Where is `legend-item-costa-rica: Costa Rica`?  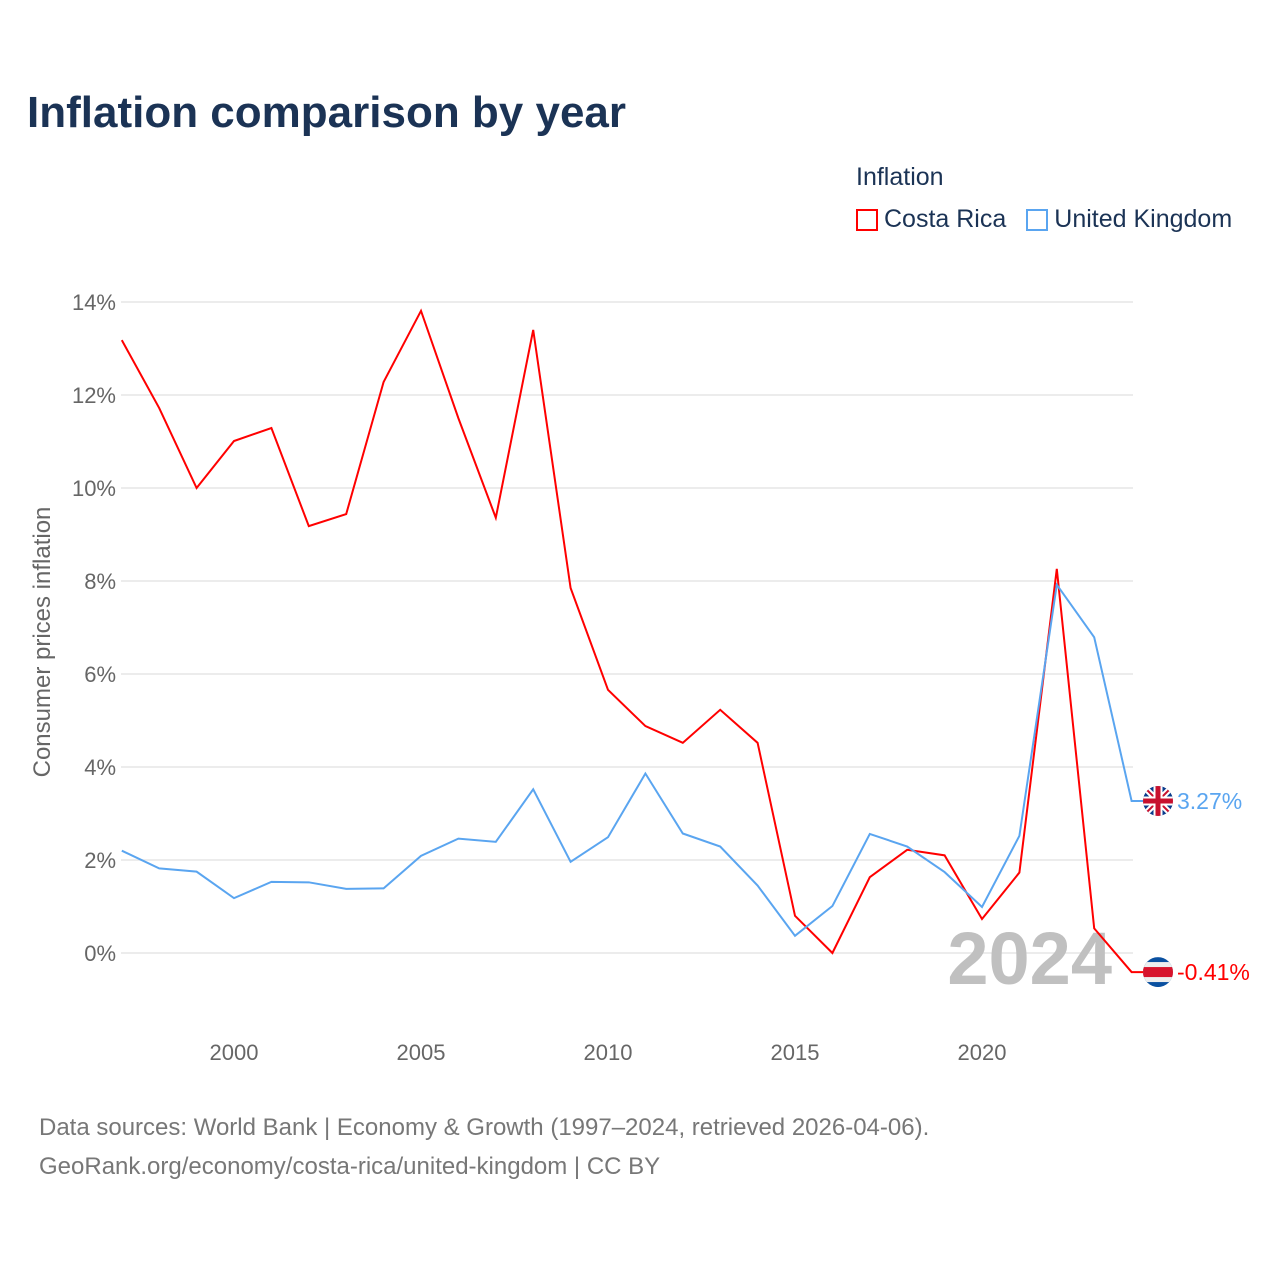 legend-item-costa-rica: Costa Rica is located at coordinates (931, 219).